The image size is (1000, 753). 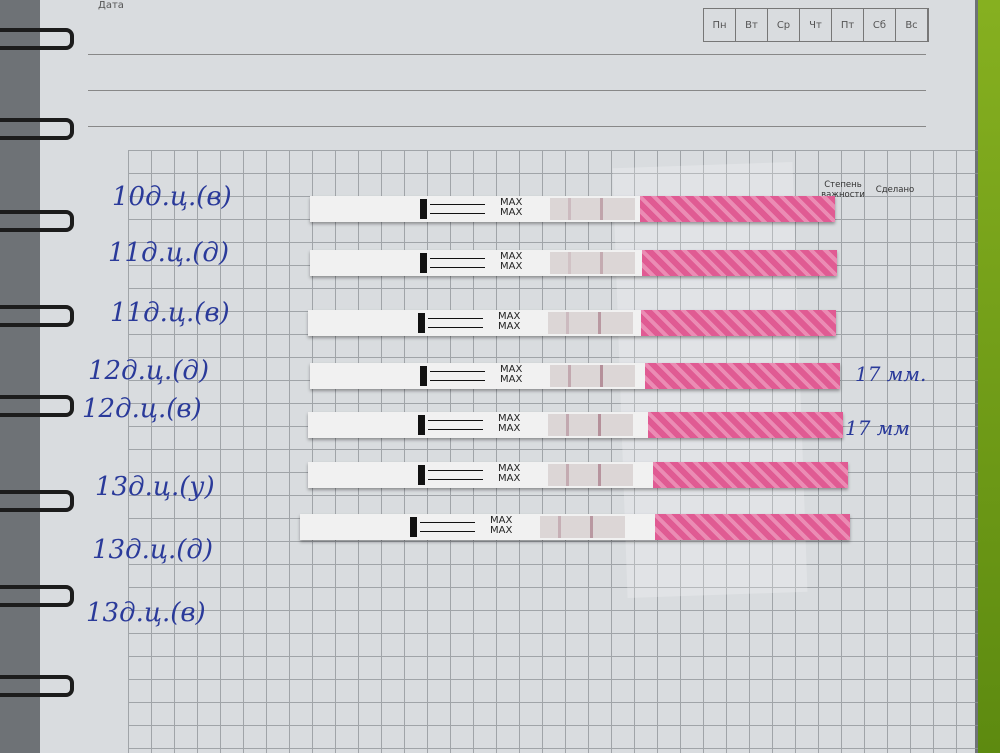 What do you see at coordinates (142, 409) in the screenshot?
I see `handwritten-label: 12д.ц.(в)` at bounding box center [142, 409].